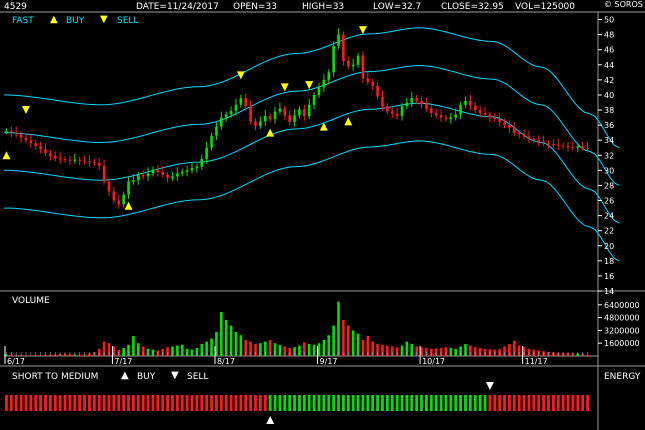 Image resolution: width=645 pixels, height=430 pixels. I want to click on month-label: 7/17, so click(123, 361).